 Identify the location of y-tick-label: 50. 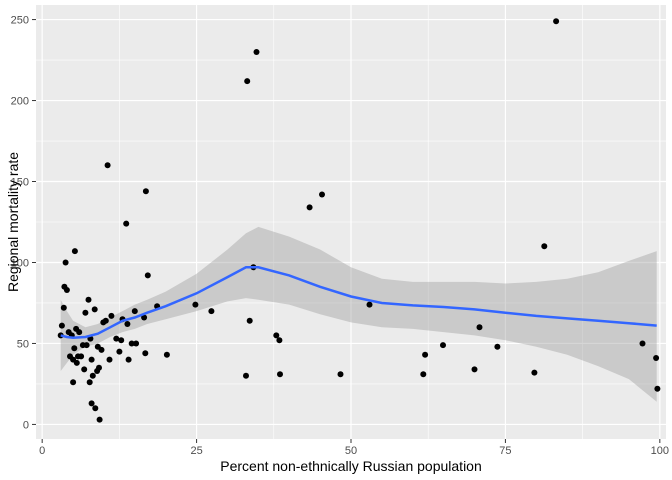
(23, 344).